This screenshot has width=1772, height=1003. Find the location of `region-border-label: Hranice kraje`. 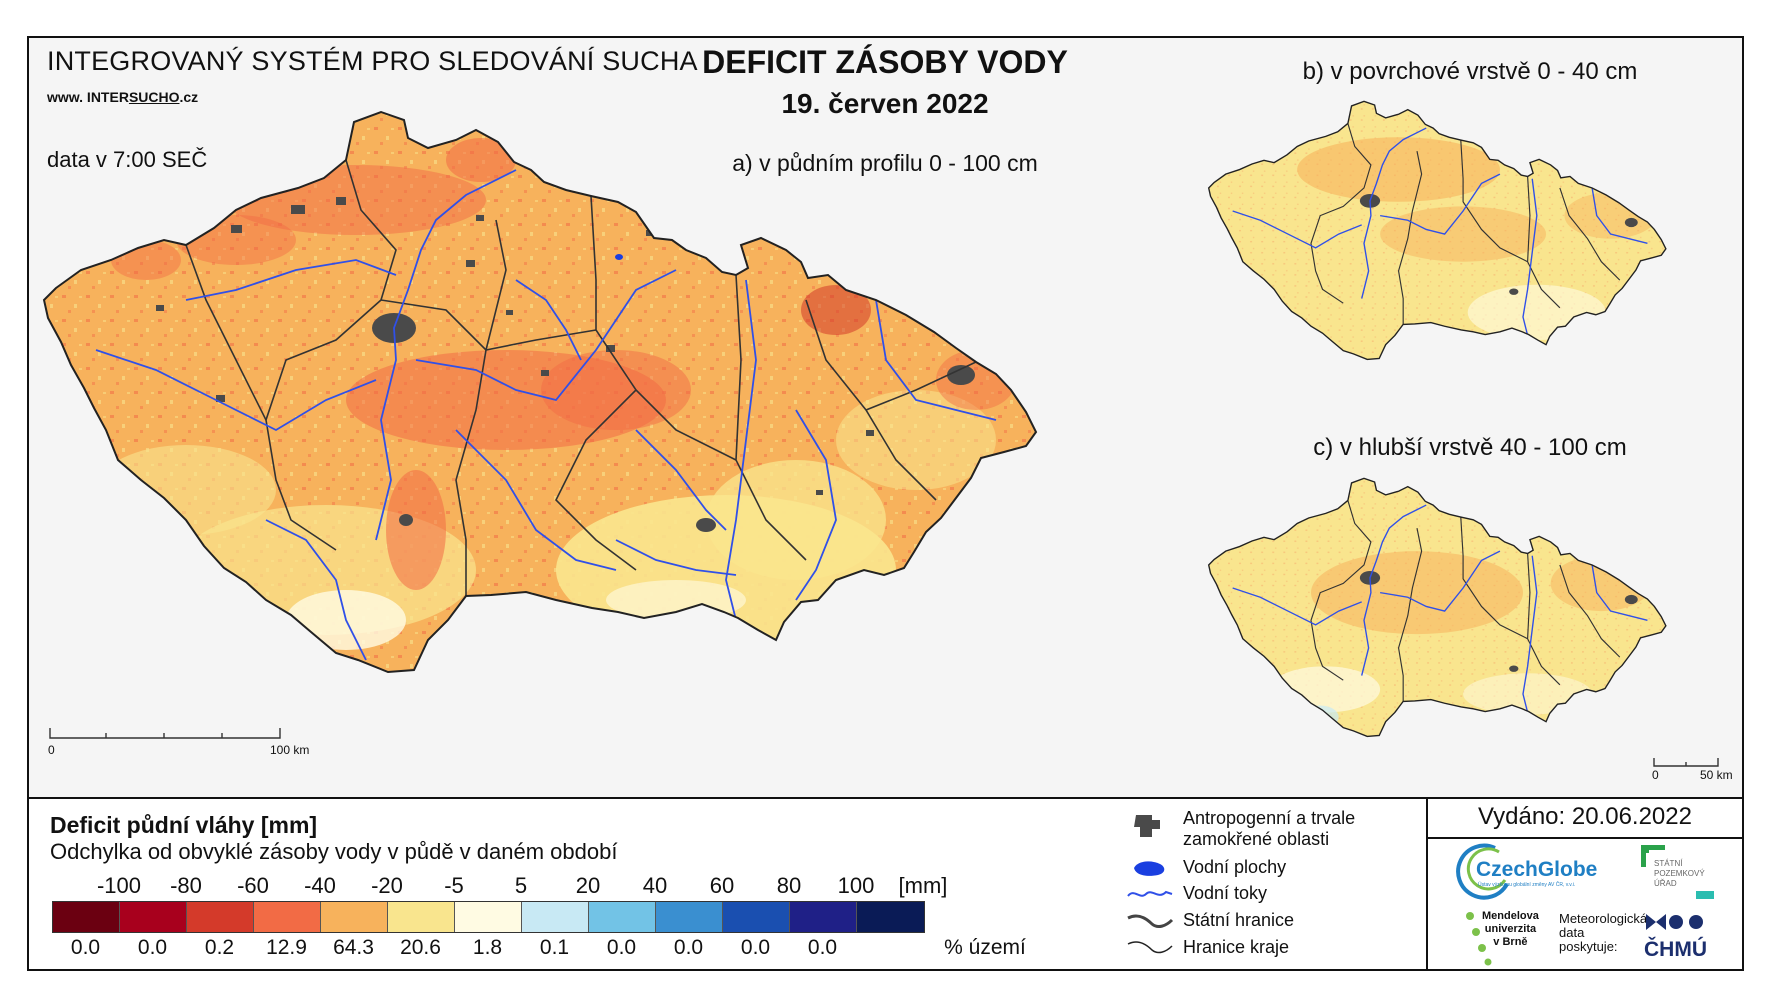

region-border-label: Hranice kraje is located at coordinates (1236, 947).